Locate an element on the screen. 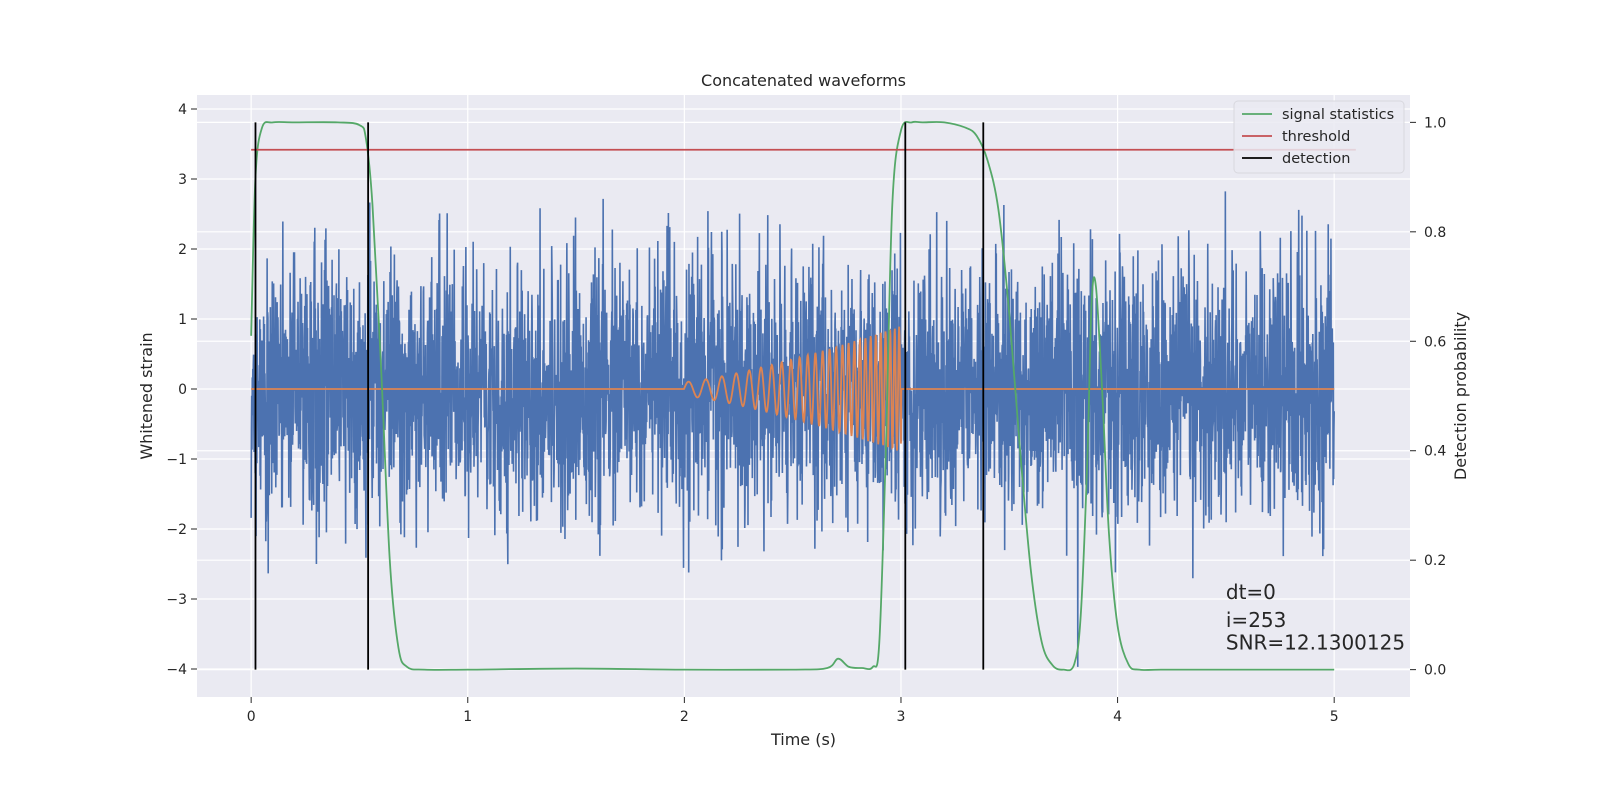 The height and width of the screenshot is (800, 1600). legend-box is located at coordinates (1319, 137).